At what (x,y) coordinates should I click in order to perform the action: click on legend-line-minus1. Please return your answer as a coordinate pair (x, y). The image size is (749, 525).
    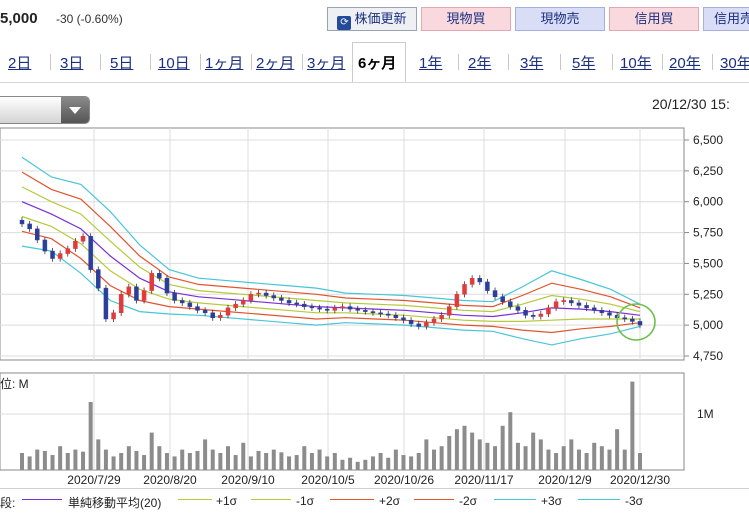
    Looking at the image, I should click on (271, 499).